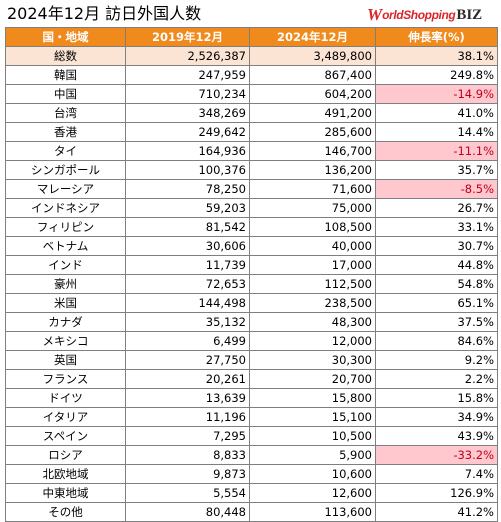  I want to click on value-2024-cell: 5,900, so click(312, 455).